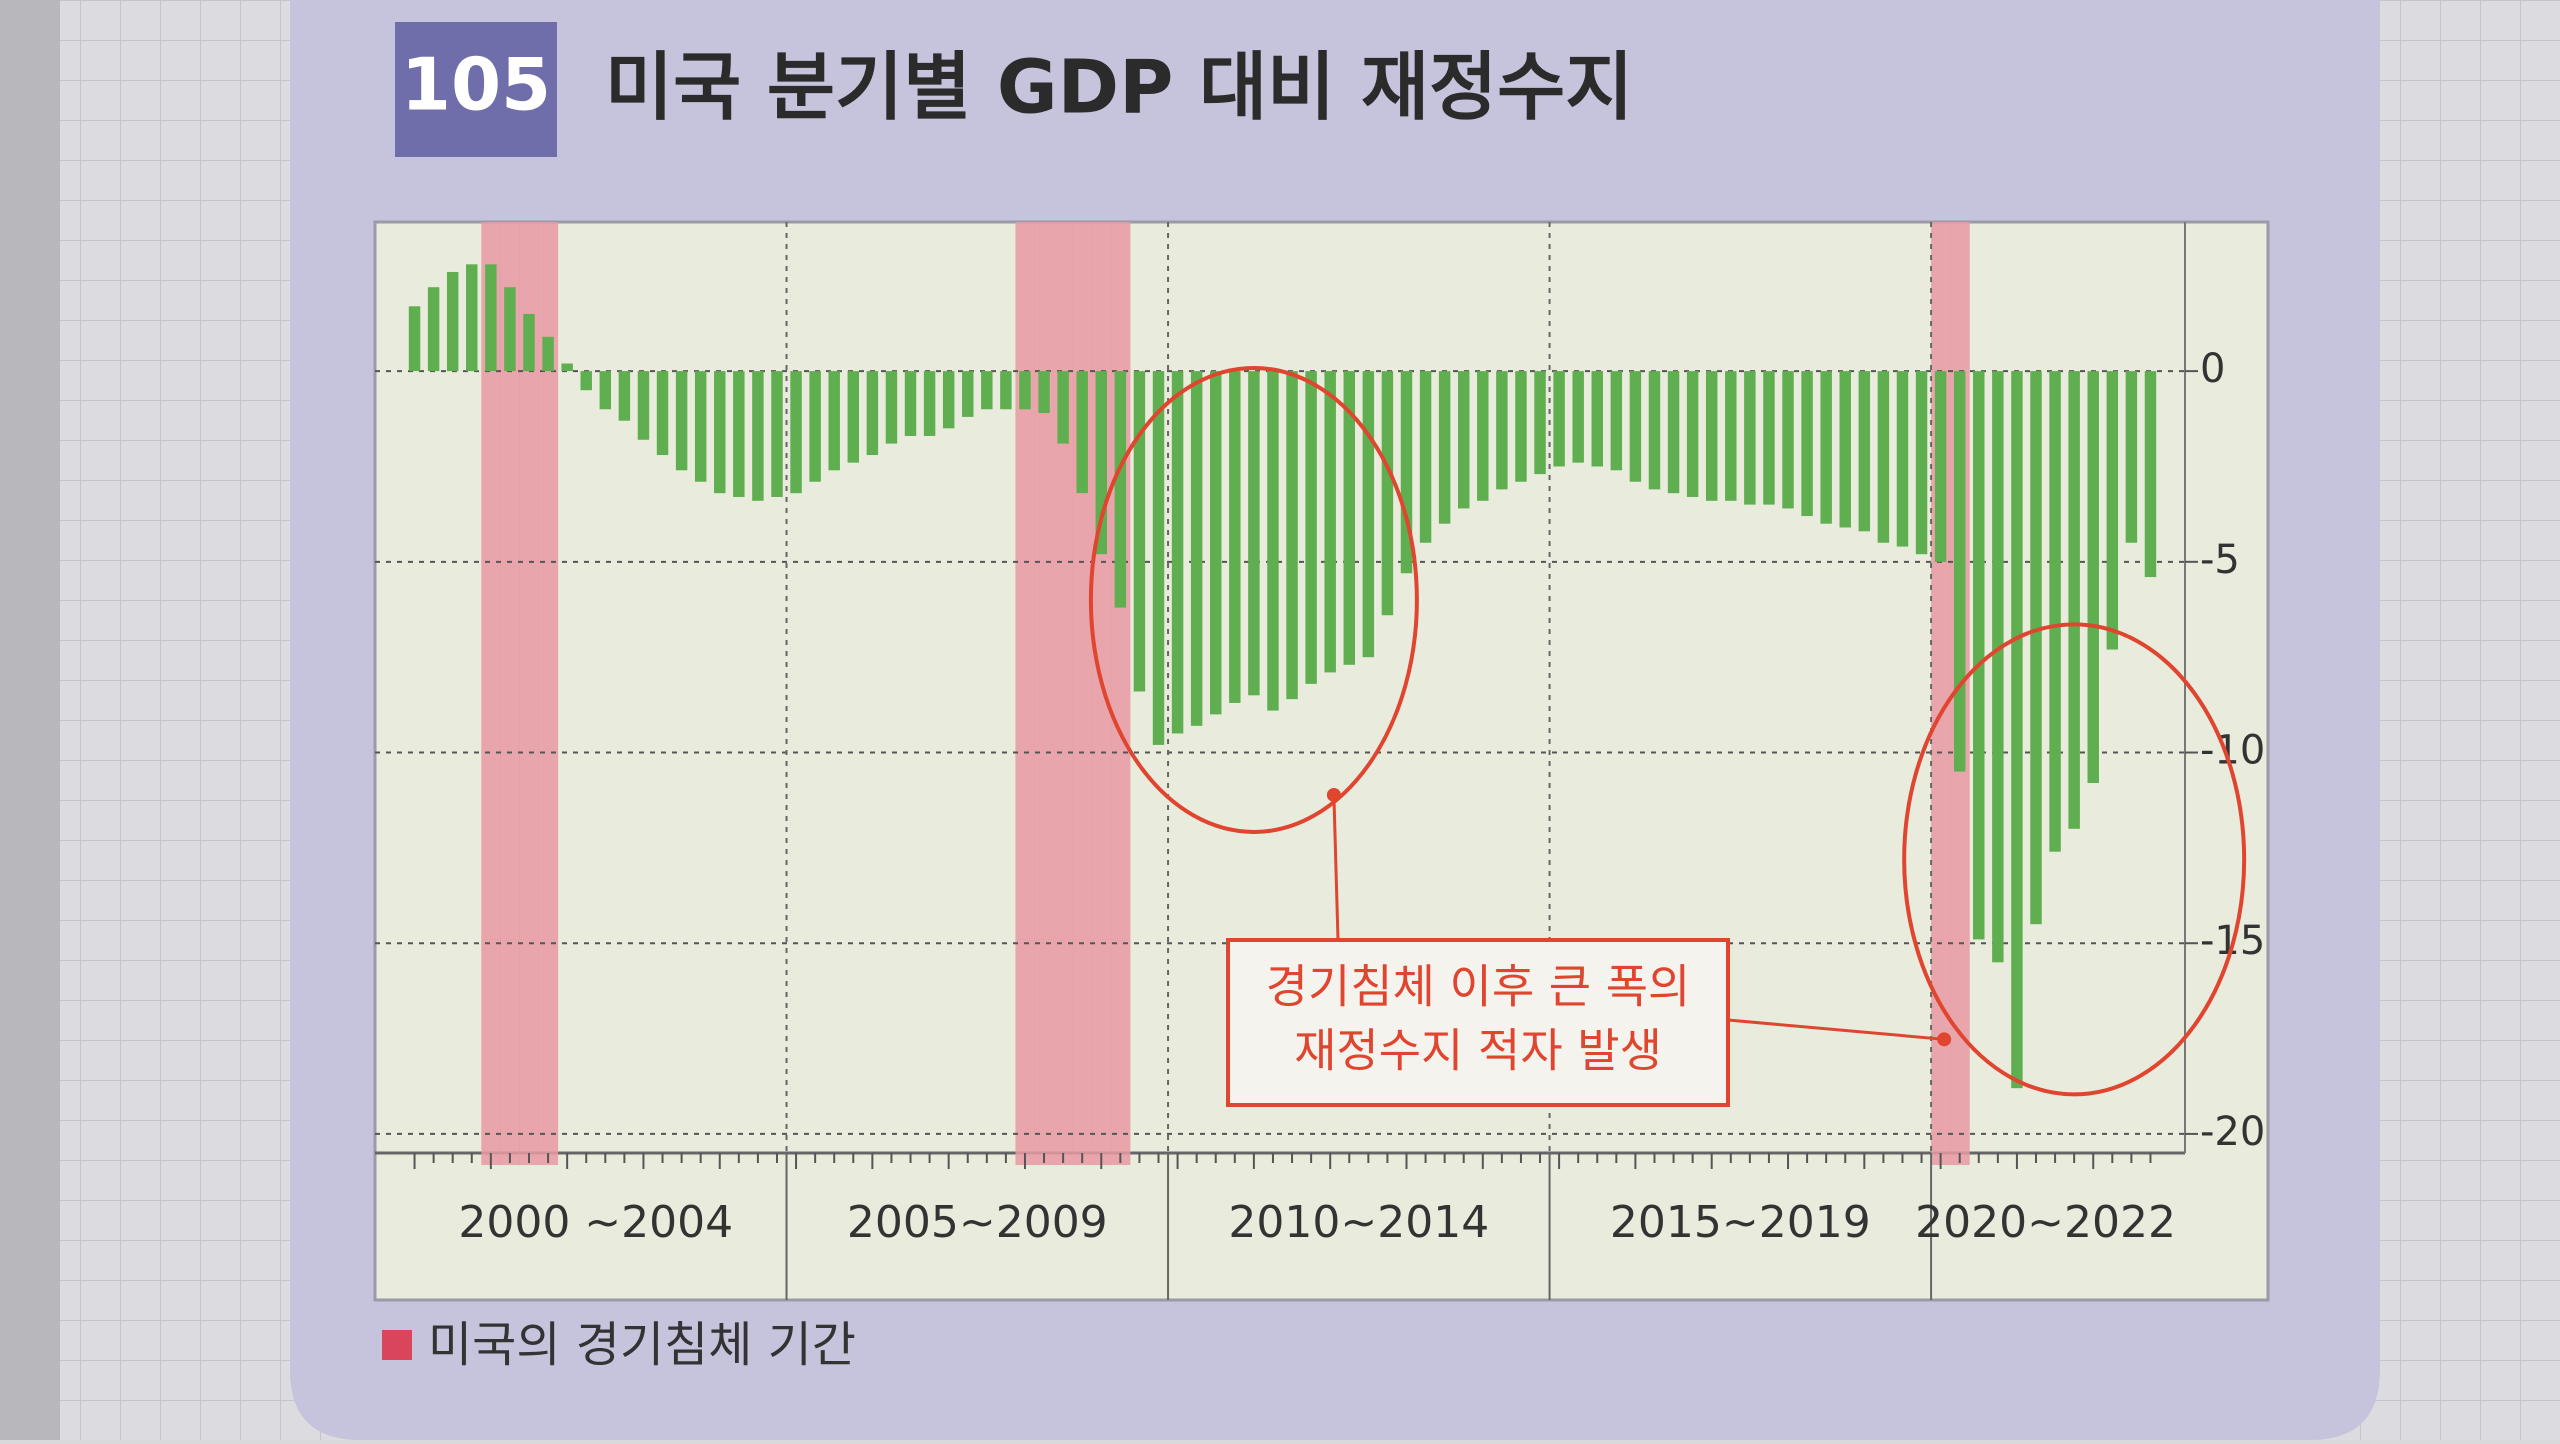  What do you see at coordinates (2045, 1222) in the screenshot?
I see `x-group-label: 2020~2022` at bounding box center [2045, 1222].